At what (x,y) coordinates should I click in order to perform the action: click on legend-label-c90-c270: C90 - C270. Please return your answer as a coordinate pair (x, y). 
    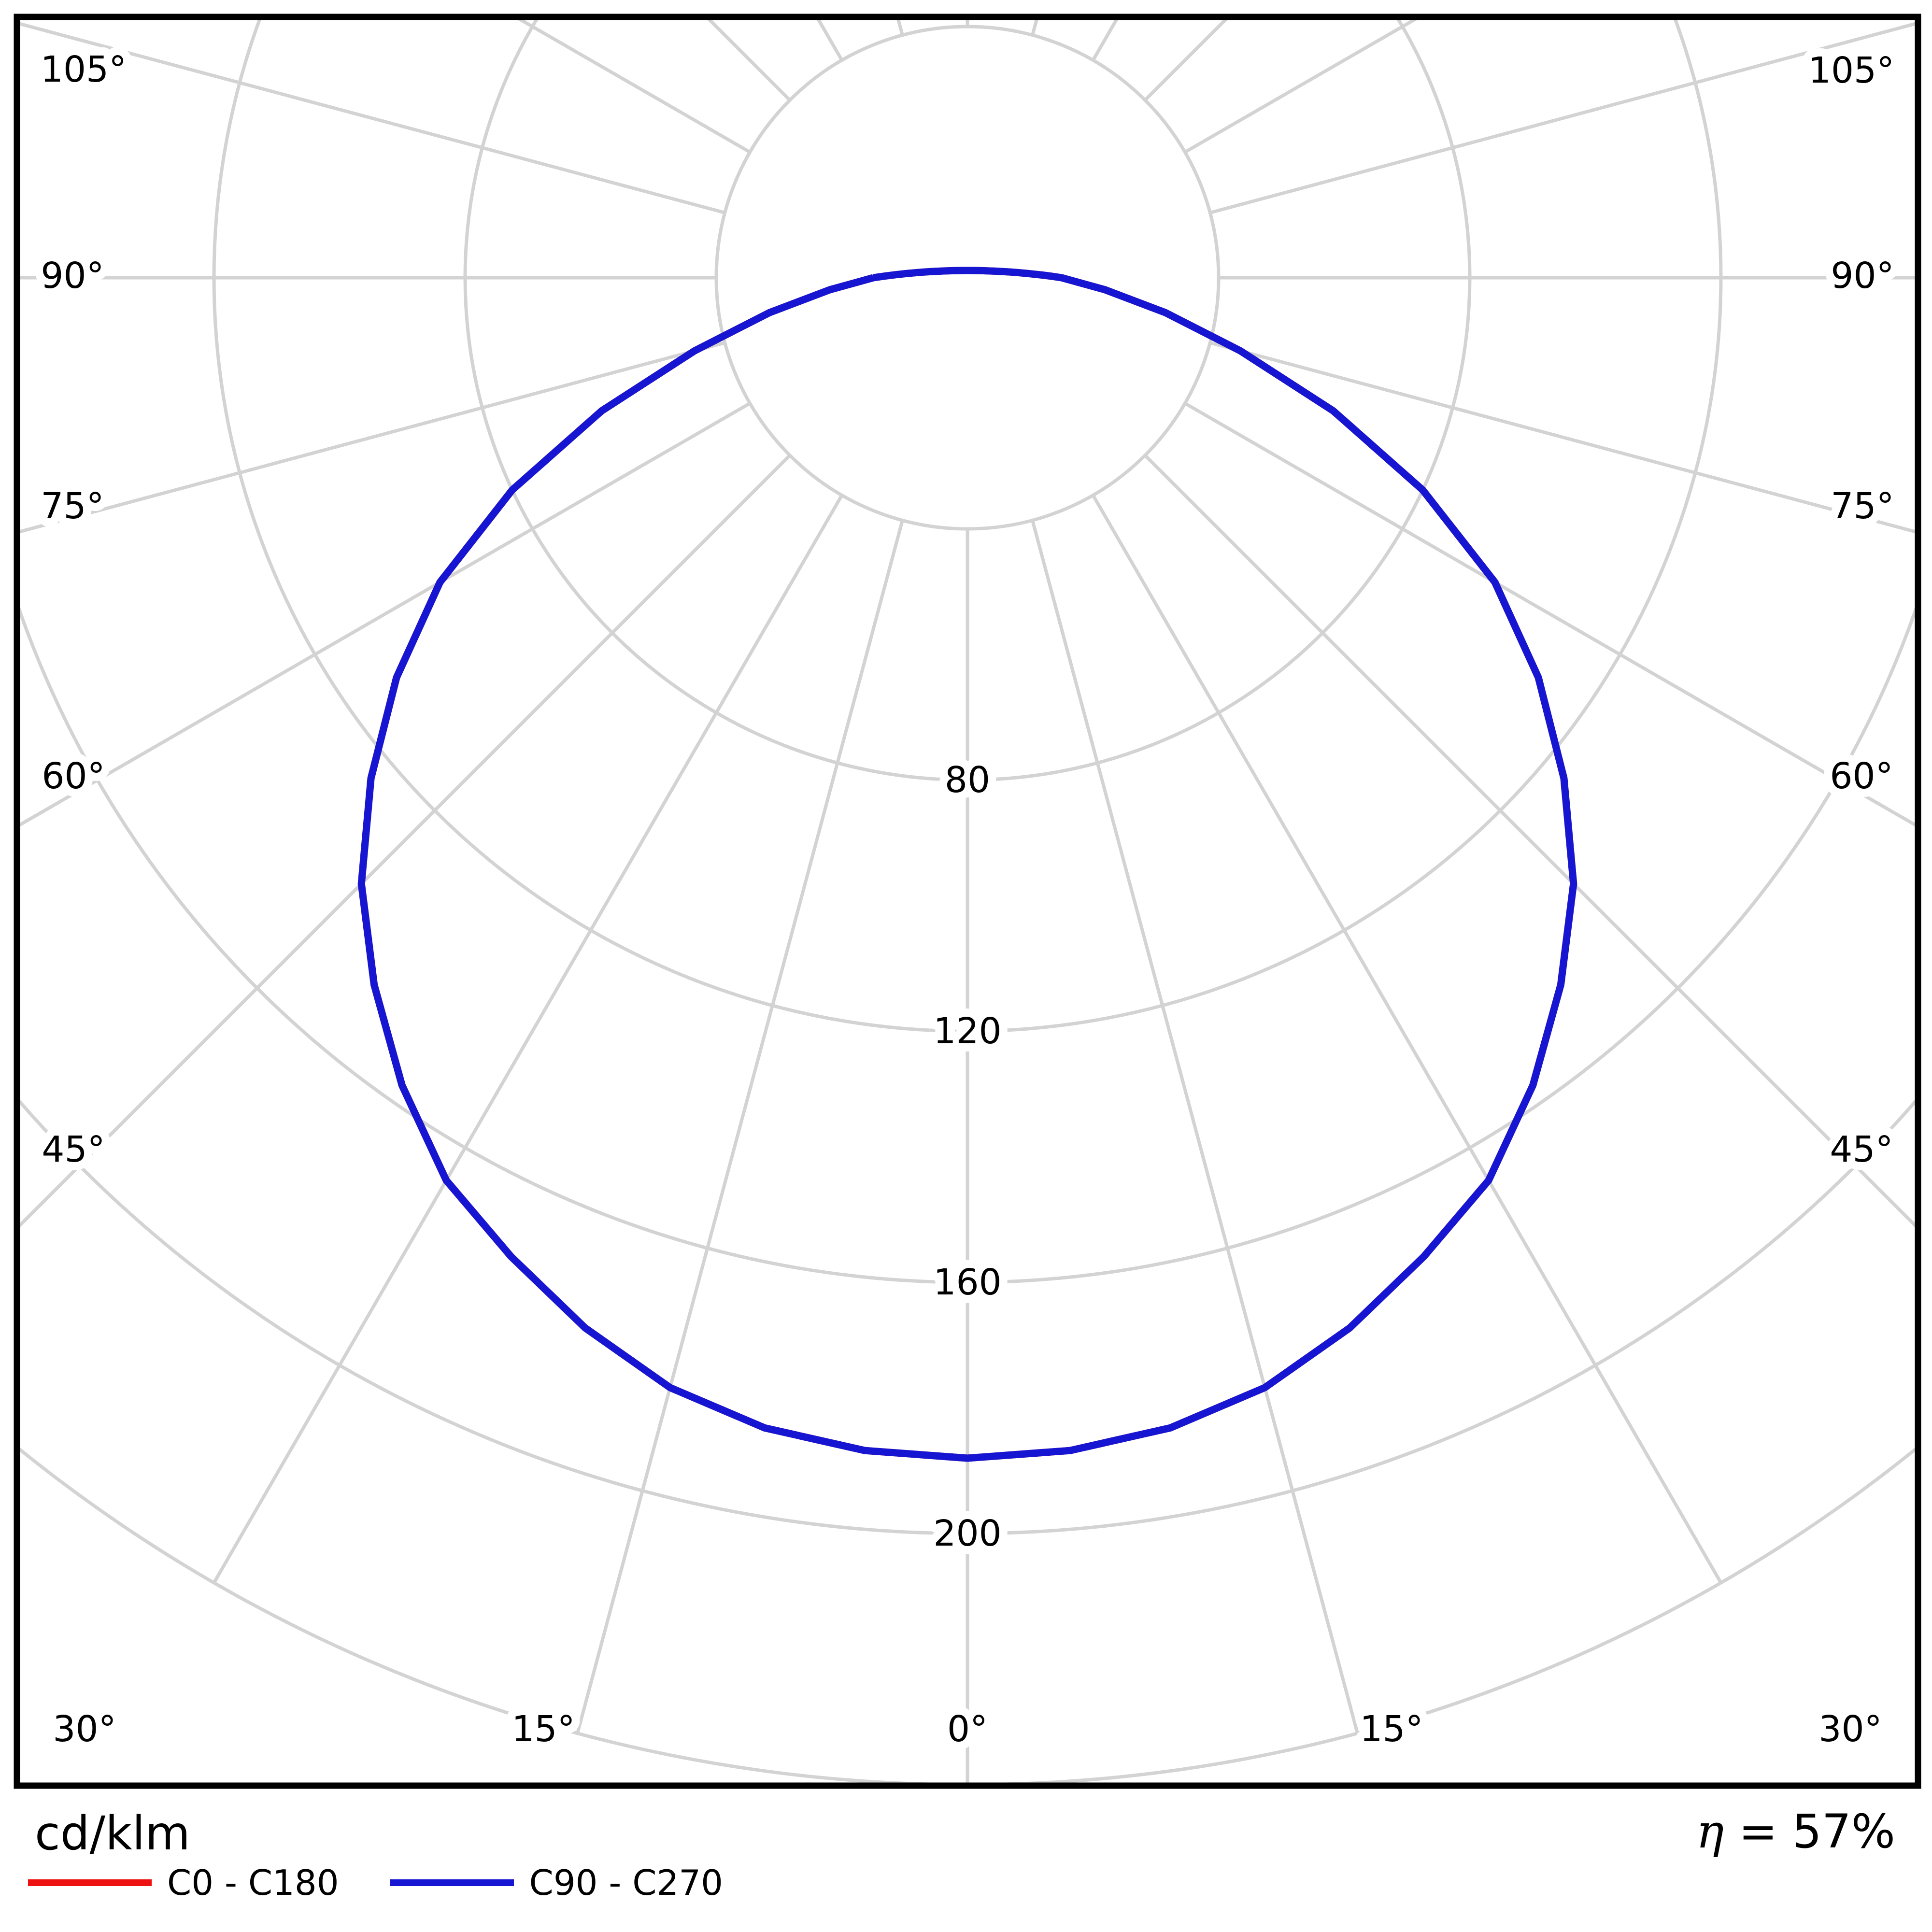
    Looking at the image, I should click on (626, 1882).